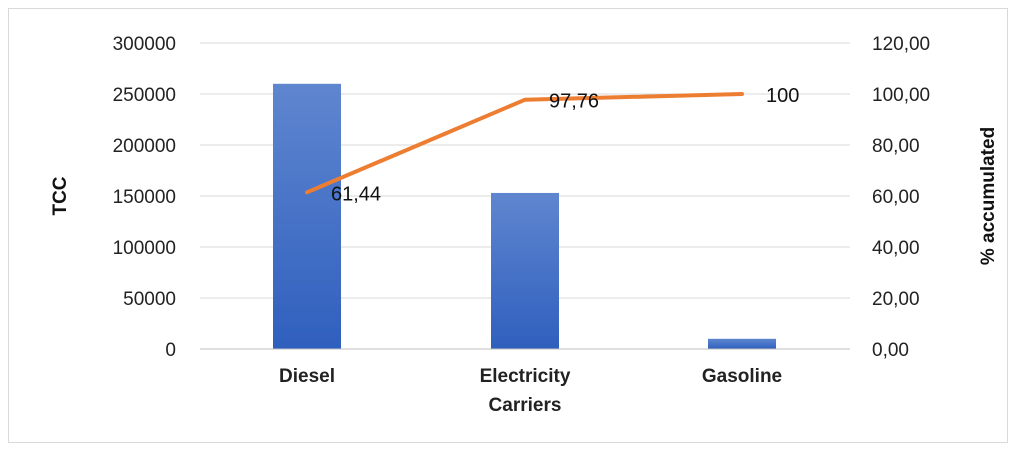 The height and width of the screenshot is (451, 1019). What do you see at coordinates (742, 376) in the screenshot?
I see `x-category-label: Gasoline` at bounding box center [742, 376].